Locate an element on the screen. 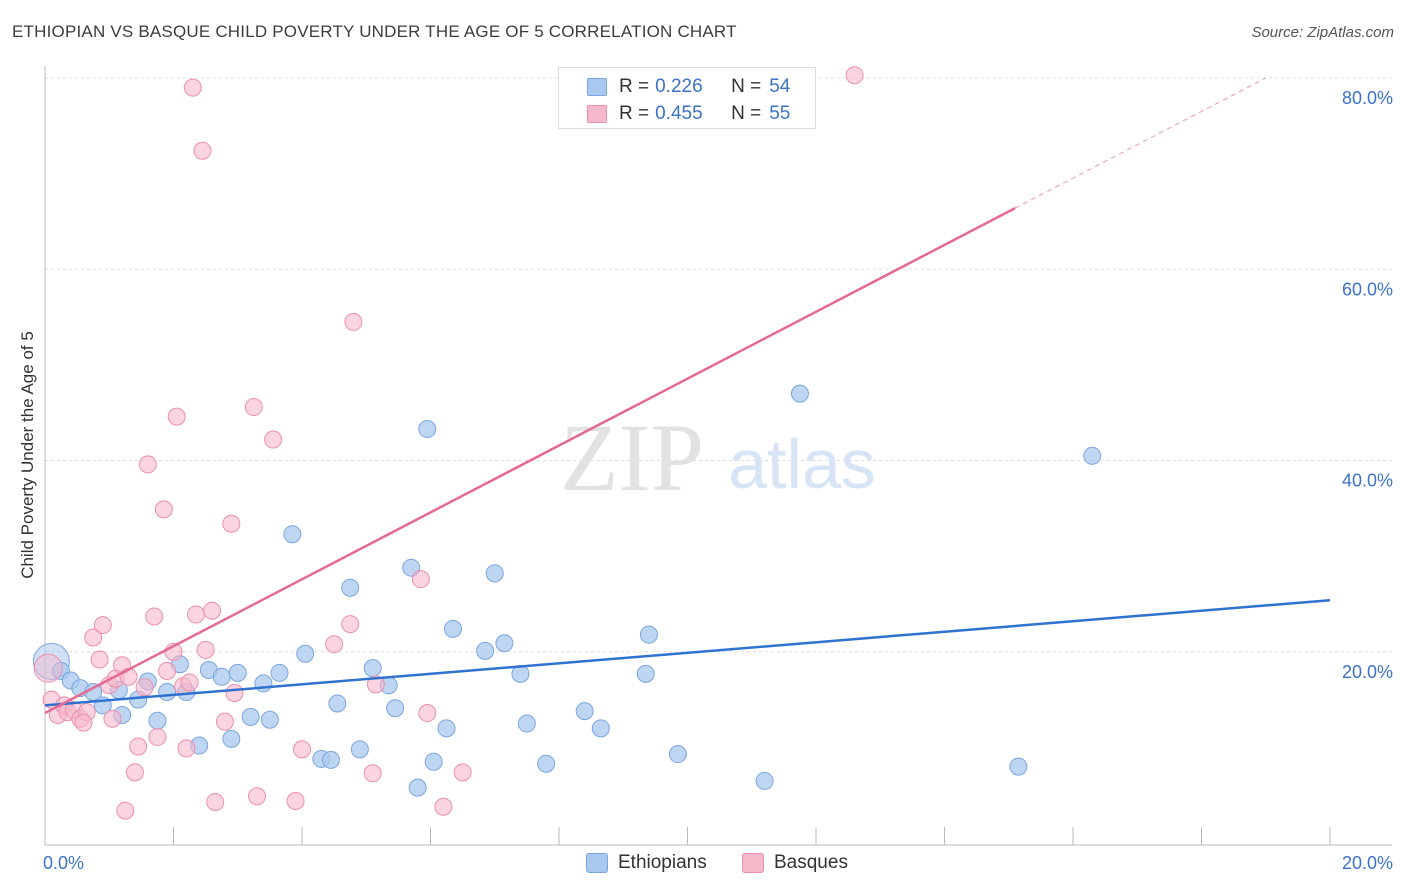 This screenshot has width=1406, height=892. y-tick-label: 80.0% is located at coordinates (1367, 98).